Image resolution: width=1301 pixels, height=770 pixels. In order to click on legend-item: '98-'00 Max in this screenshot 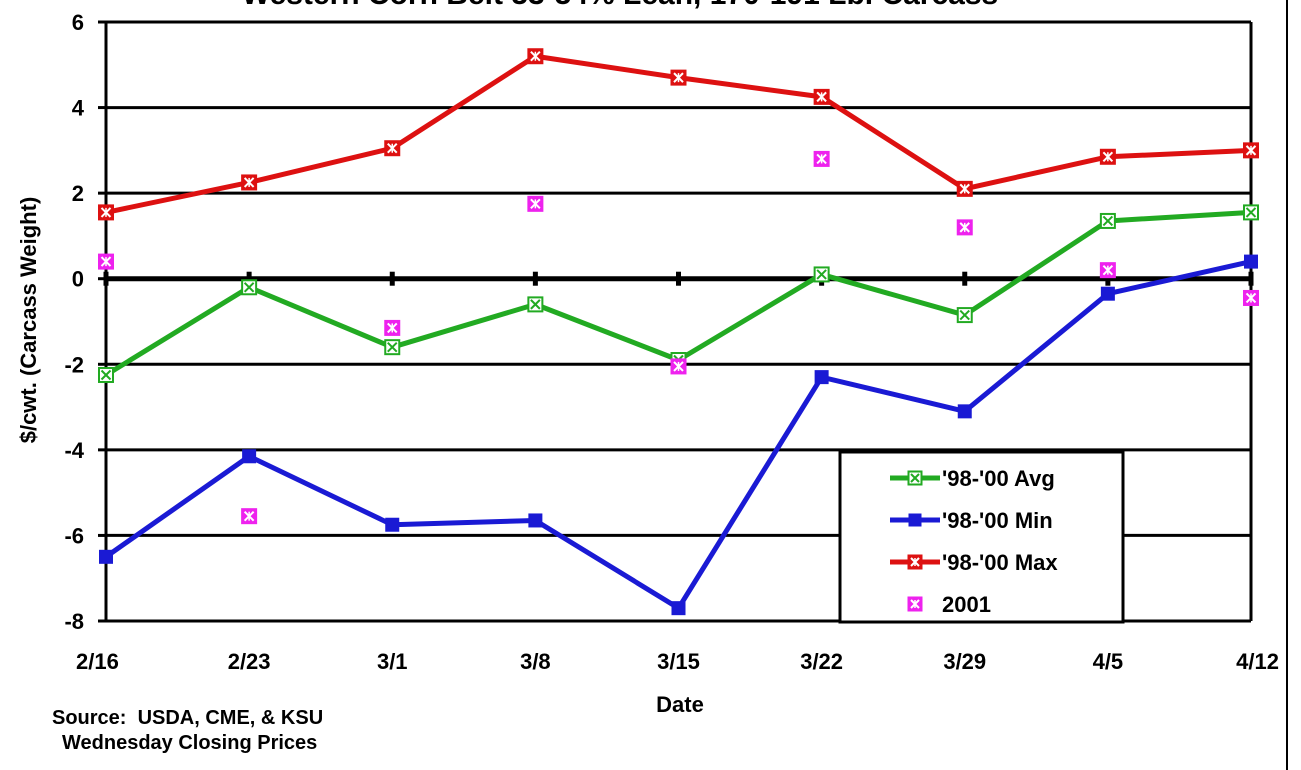, I will do `click(974, 562)`.